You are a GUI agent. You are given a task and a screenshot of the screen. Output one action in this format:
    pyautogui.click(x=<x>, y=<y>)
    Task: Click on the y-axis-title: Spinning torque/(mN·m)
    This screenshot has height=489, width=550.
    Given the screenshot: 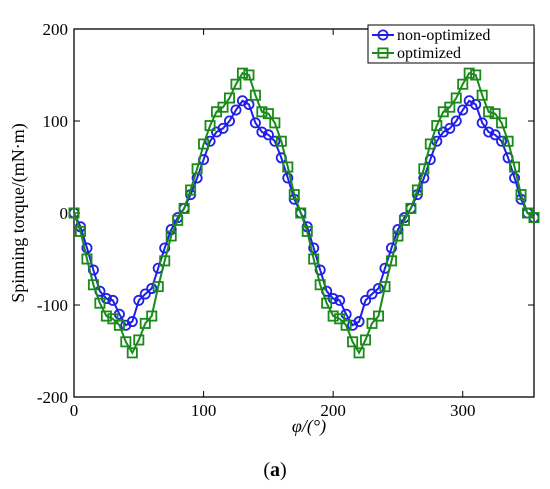 What is the action you would take?
    pyautogui.click(x=18, y=212)
    